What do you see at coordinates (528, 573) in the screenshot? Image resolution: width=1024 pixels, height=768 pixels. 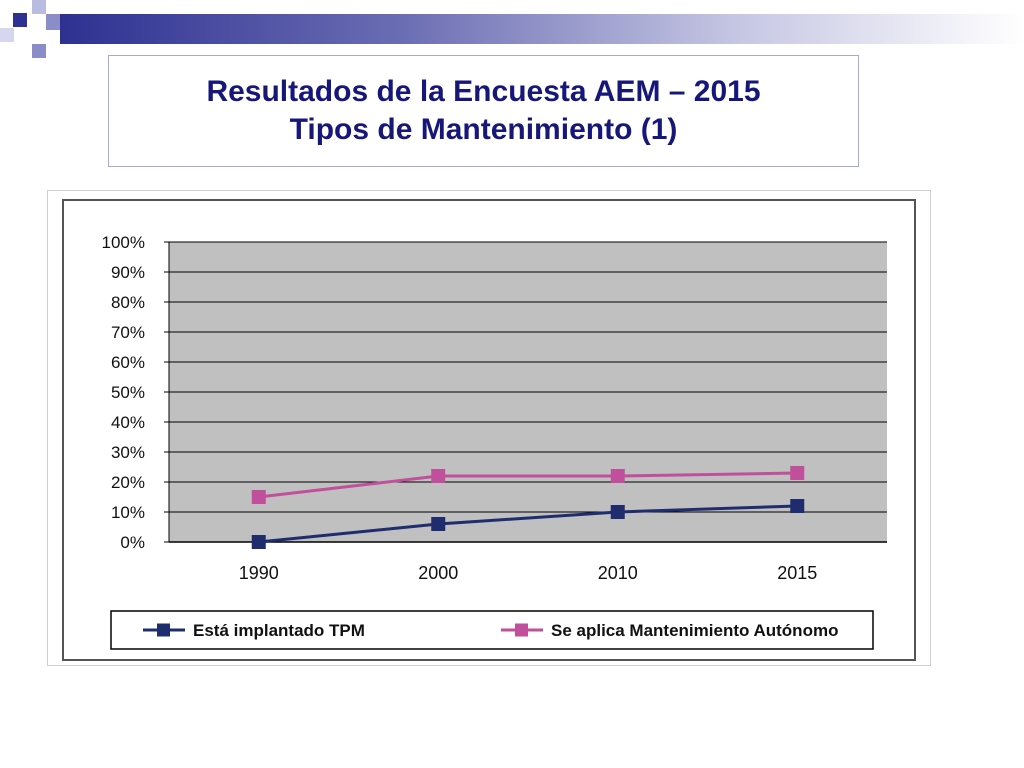 I see `x-axis-ticks: 1990 2000 2010 2015` at bounding box center [528, 573].